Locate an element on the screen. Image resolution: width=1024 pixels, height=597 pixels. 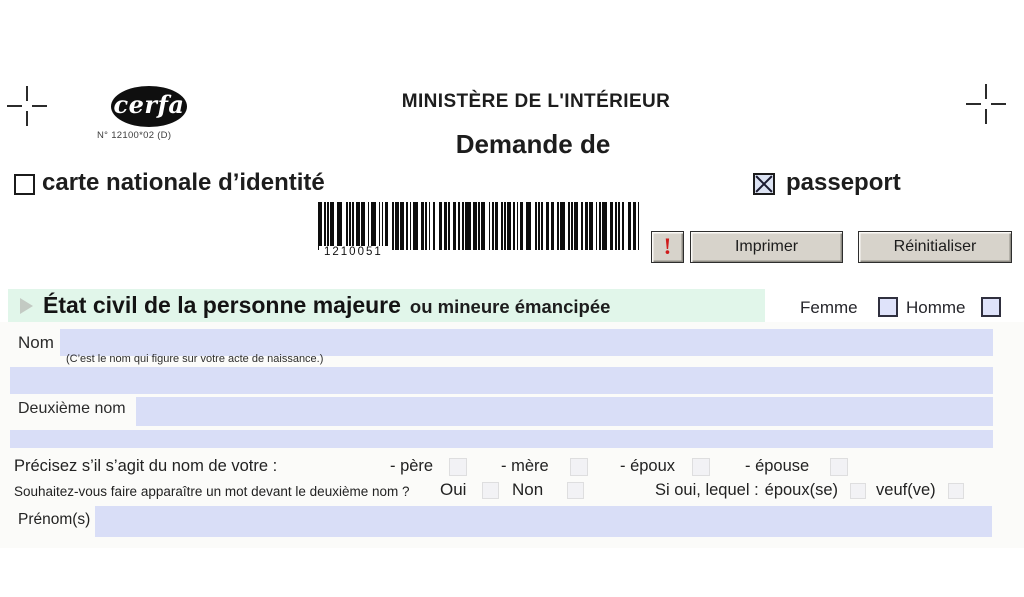
request-title: Demande de is located at coordinates (533, 144).